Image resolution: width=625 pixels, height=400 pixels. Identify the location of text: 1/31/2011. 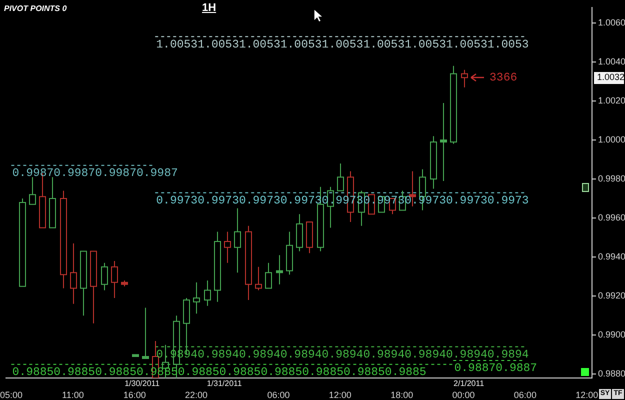
(224, 383).